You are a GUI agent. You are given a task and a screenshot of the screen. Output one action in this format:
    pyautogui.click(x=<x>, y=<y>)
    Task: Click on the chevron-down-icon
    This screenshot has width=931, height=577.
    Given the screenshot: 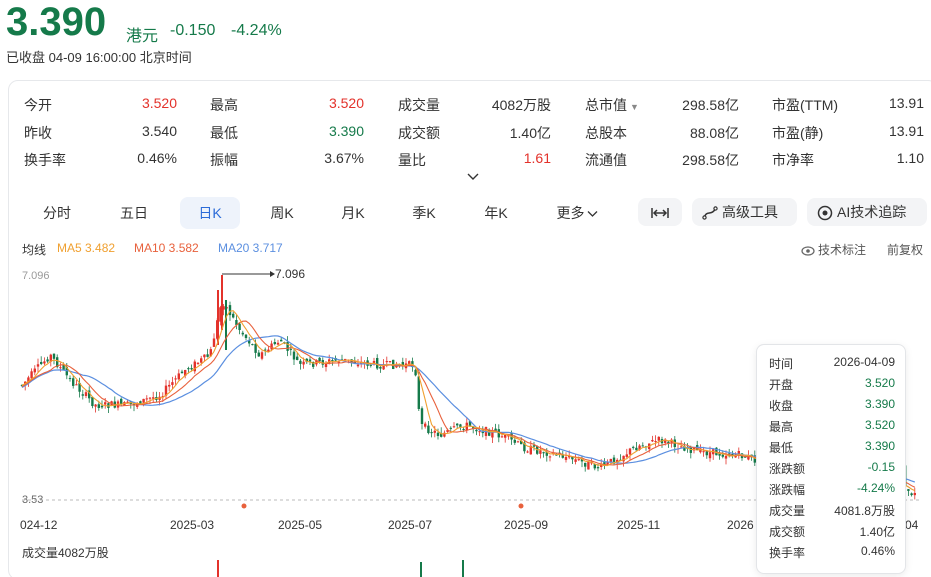 What is the action you would take?
    pyautogui.click(x=473, y=177)
    